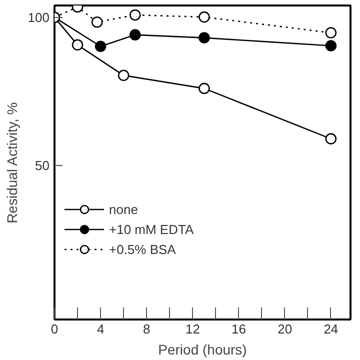 Image resolution: width=360 pixels, height=360 pixels. What do you see at coordinates (331, 329) in the screenshot?
I see `x-tick-label: 24` at bounding box center [331, 329].